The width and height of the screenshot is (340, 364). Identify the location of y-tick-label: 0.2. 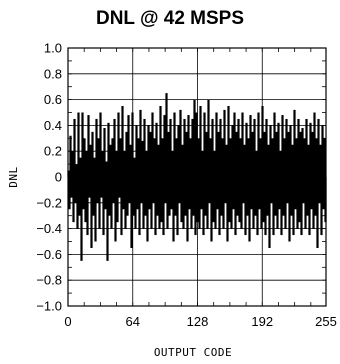
(53, 151).